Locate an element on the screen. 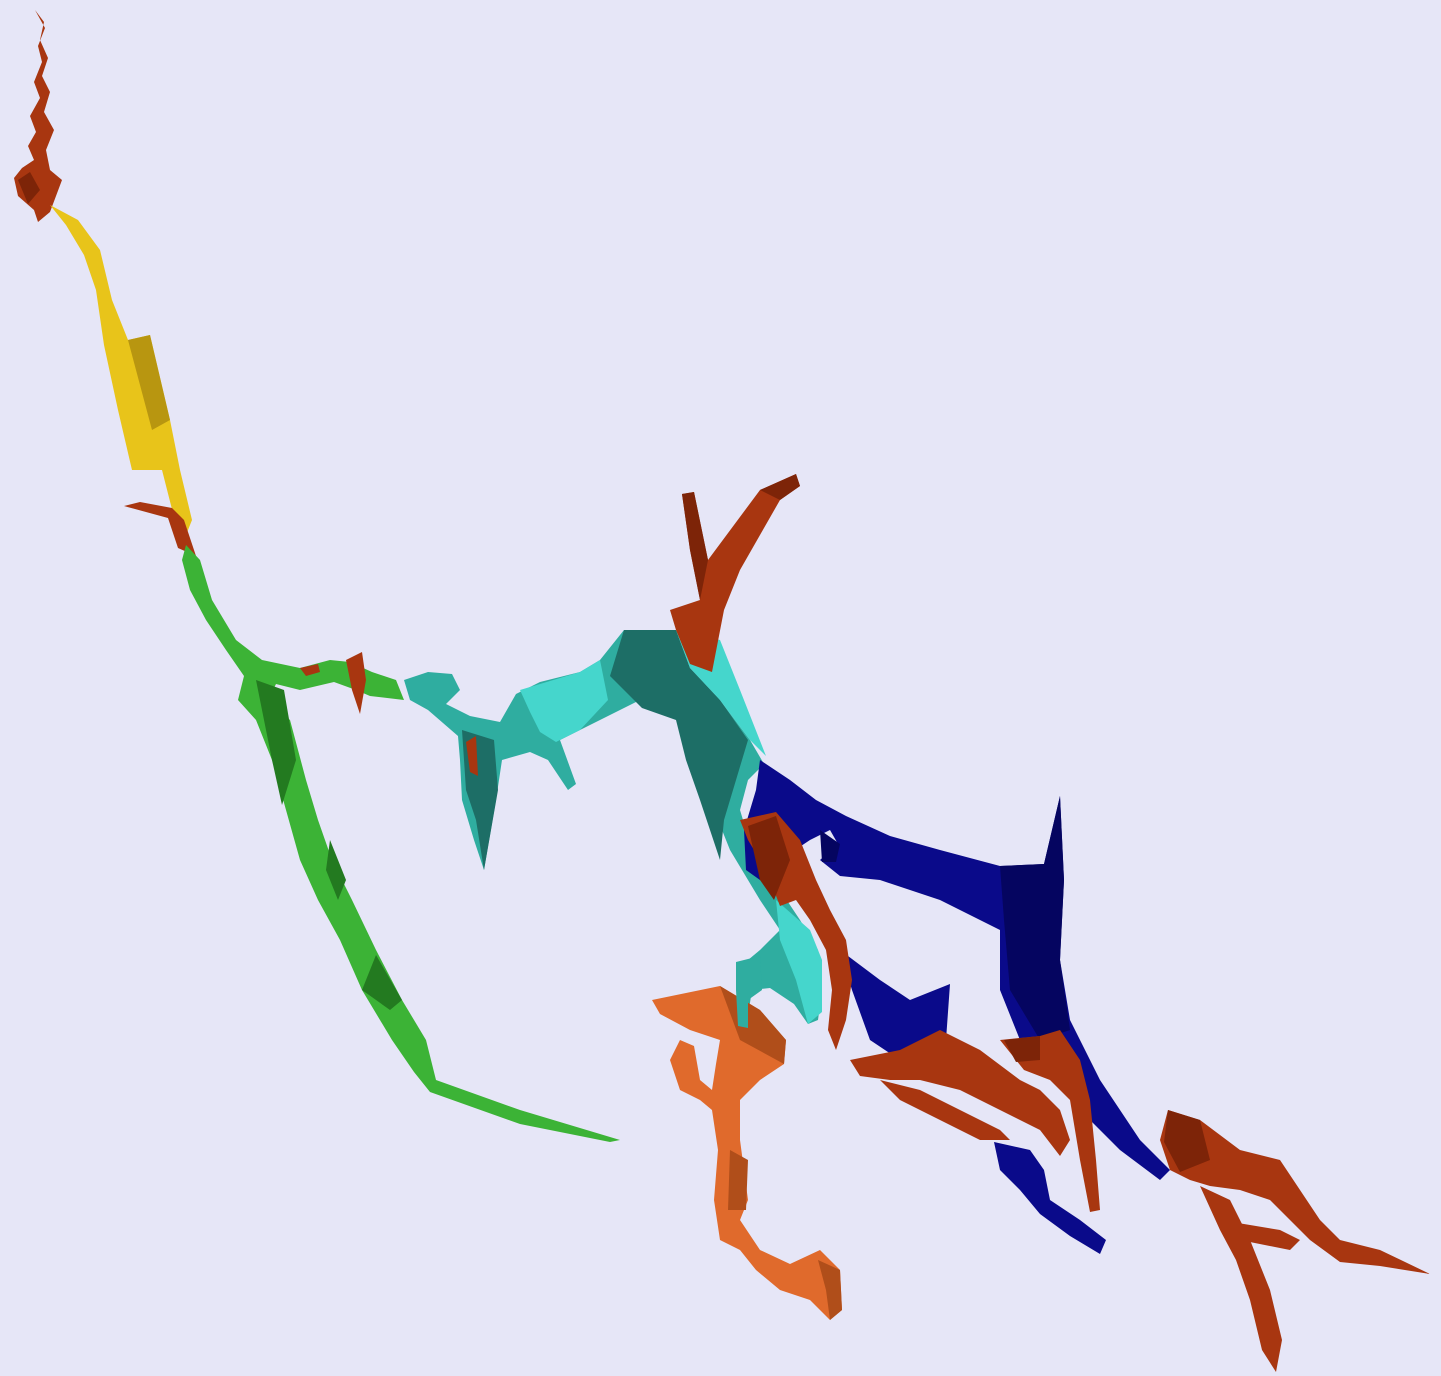  passage-segment-green is located at coordinates (401, 843).